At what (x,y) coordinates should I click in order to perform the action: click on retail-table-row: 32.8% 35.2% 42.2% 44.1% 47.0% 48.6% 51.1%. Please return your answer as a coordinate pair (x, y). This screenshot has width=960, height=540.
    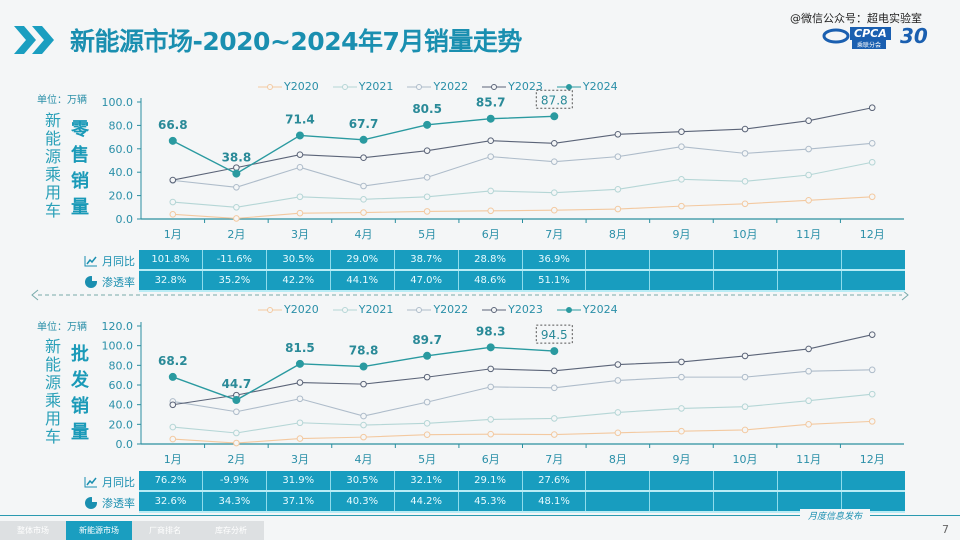
    Looking at the image, I should click on (522, 281).